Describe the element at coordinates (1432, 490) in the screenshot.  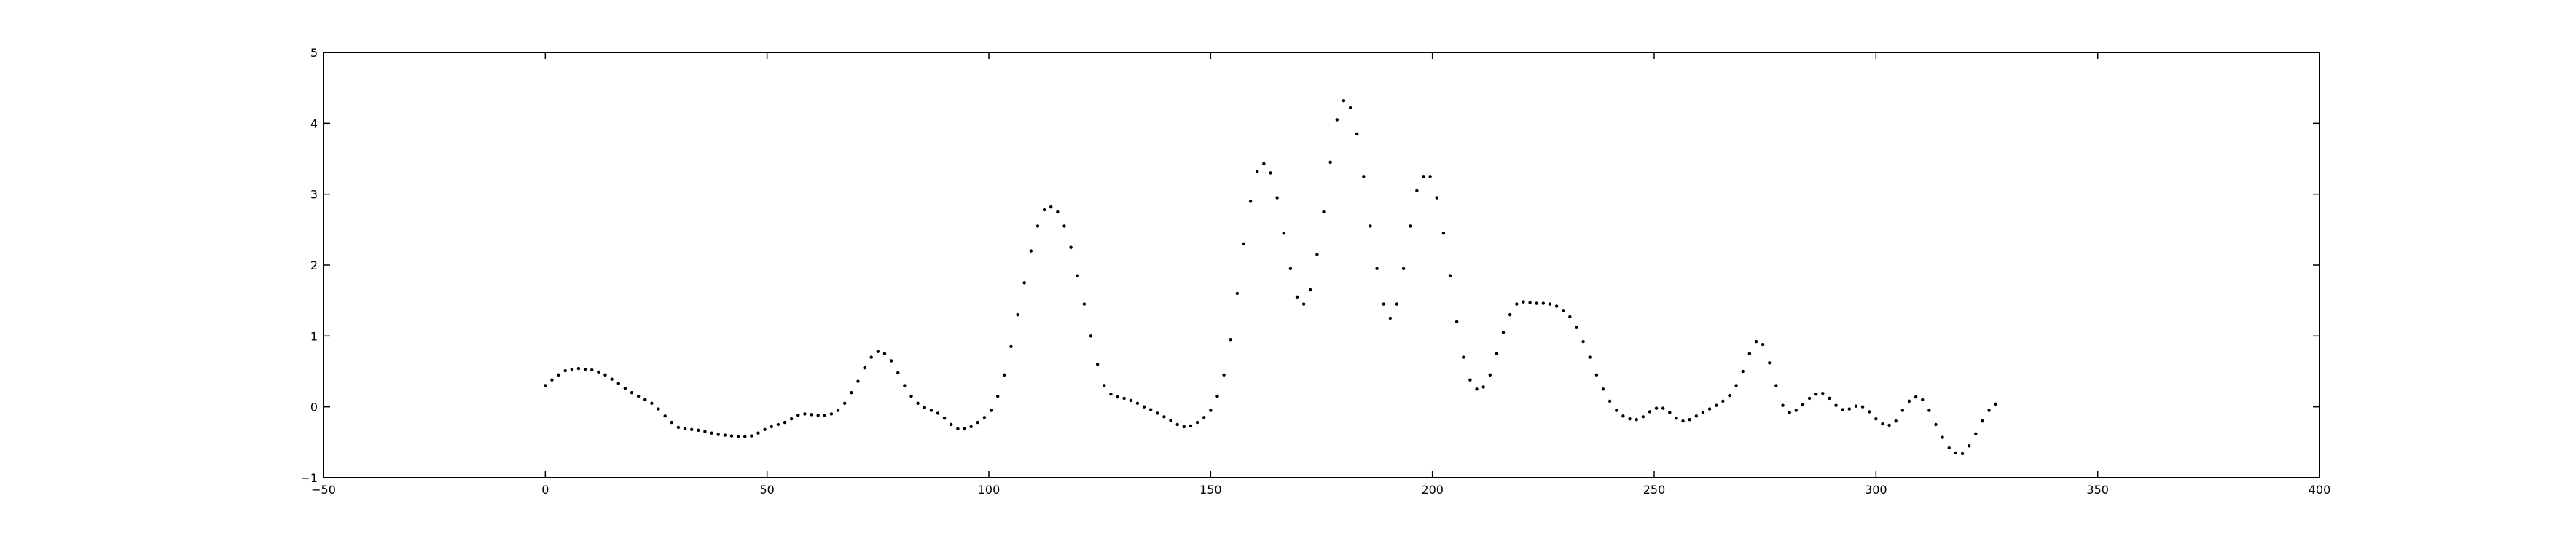
I see `x-tick-label: 200` at that location.